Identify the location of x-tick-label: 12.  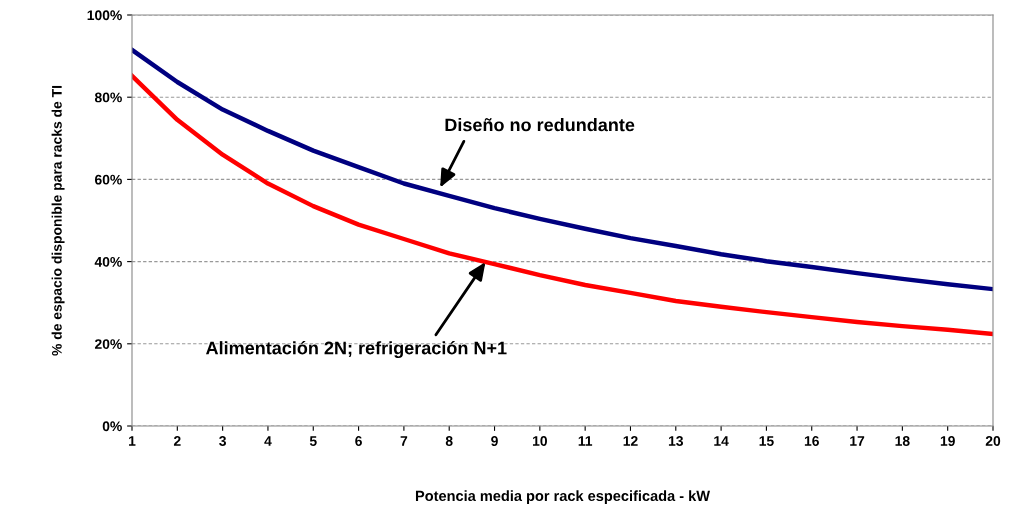
(630, 441).